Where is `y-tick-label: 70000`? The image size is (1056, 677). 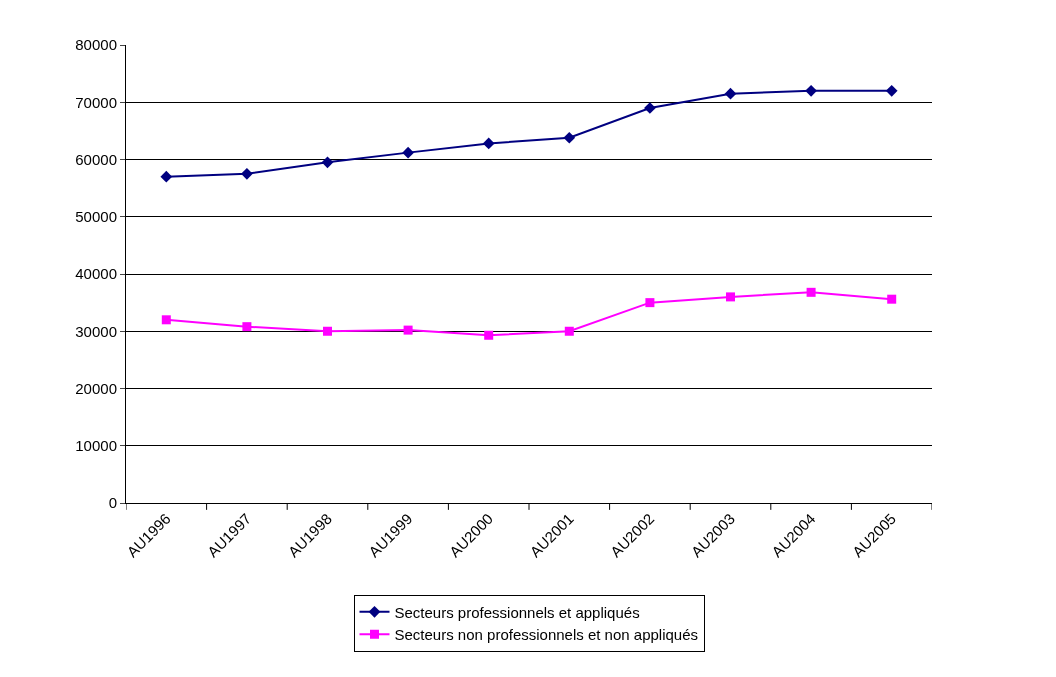 y-tick-label: 70000 is located at coordinates (96, 102).